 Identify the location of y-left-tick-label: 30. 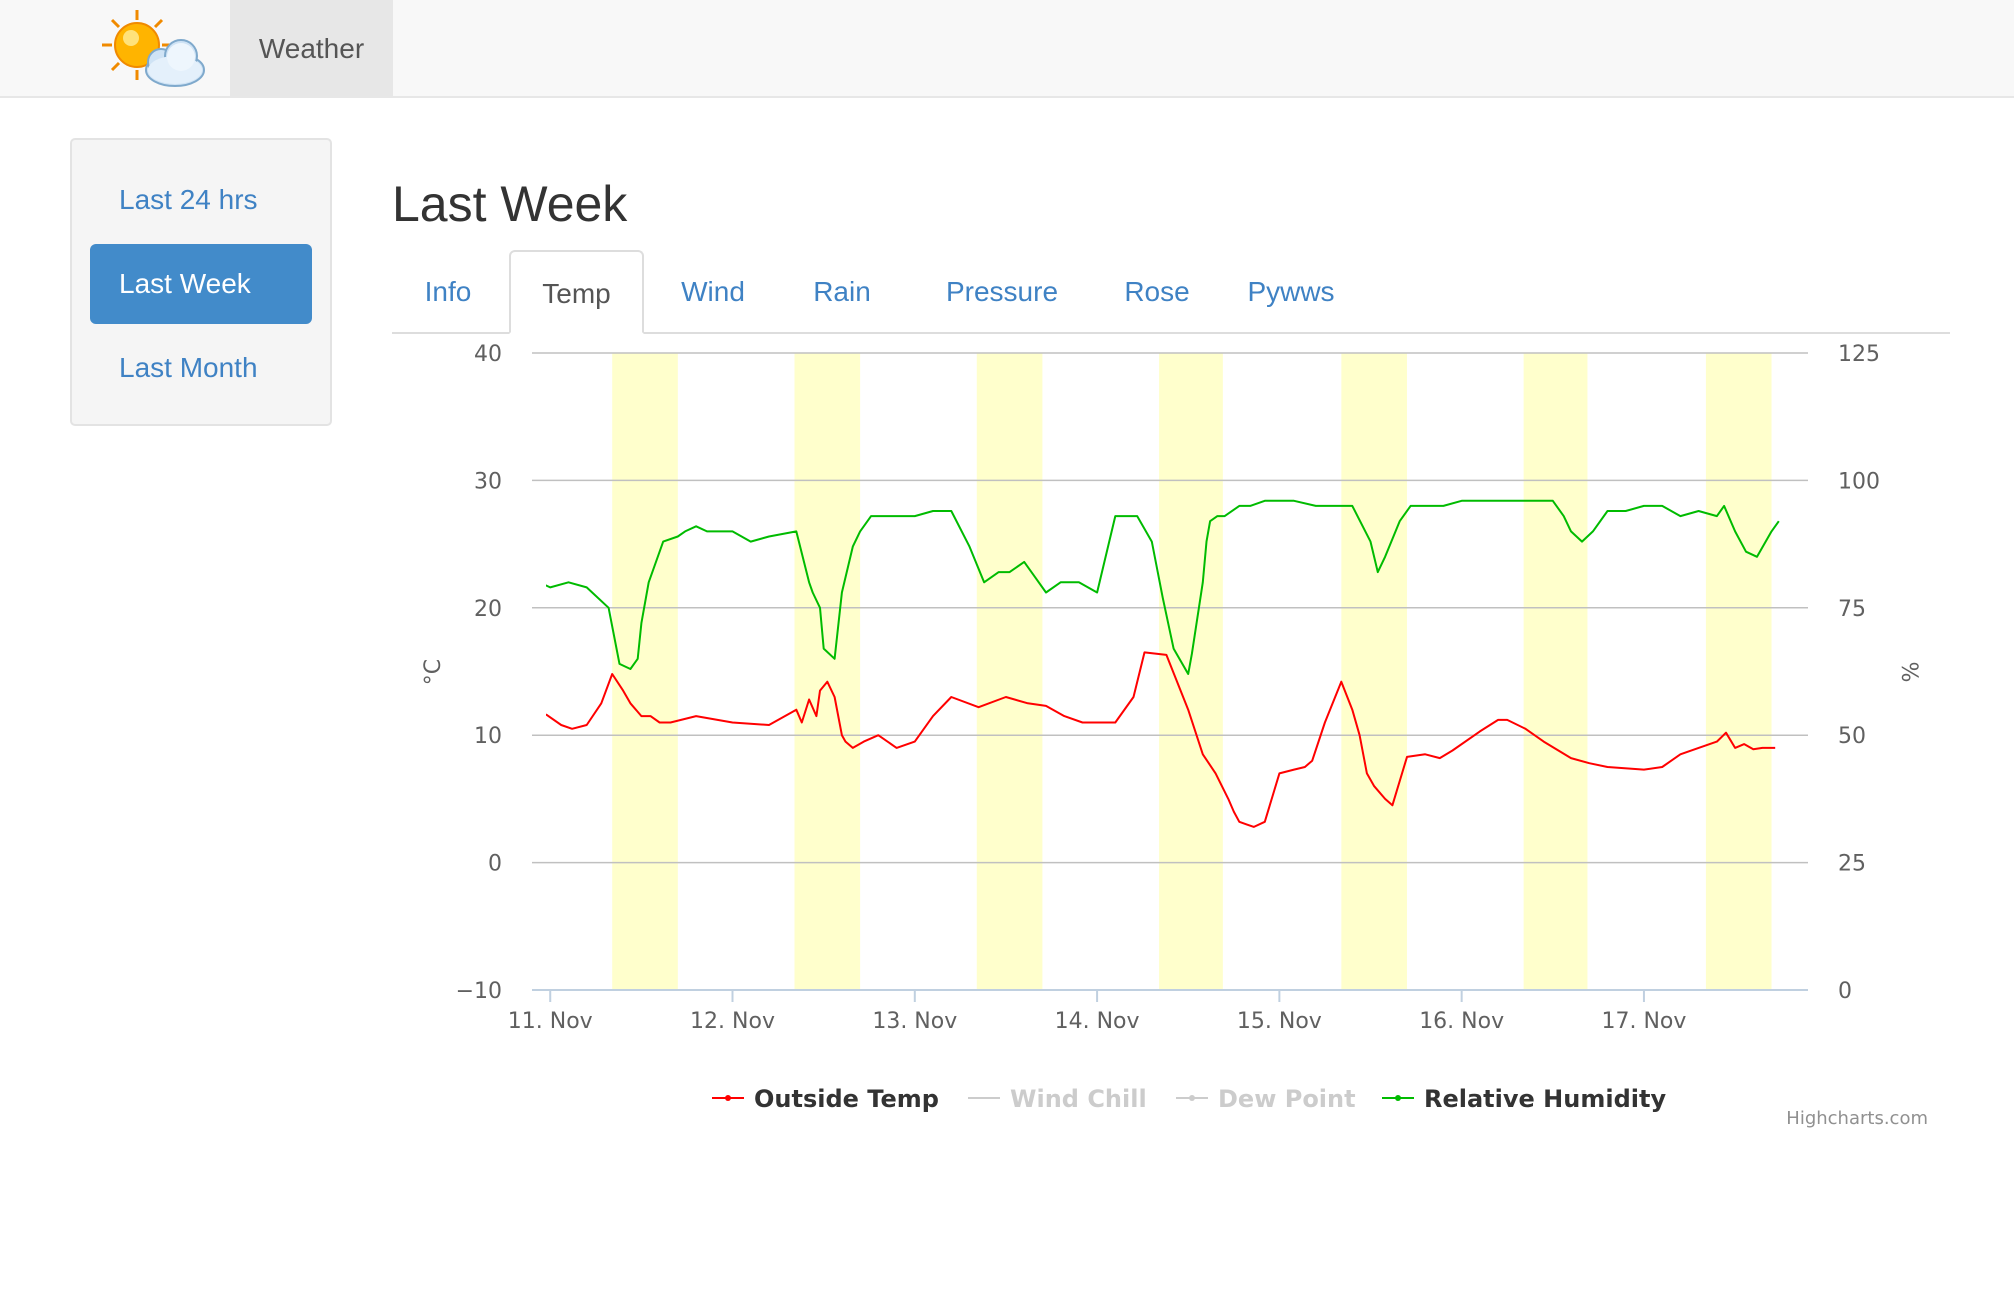
(488, 481).